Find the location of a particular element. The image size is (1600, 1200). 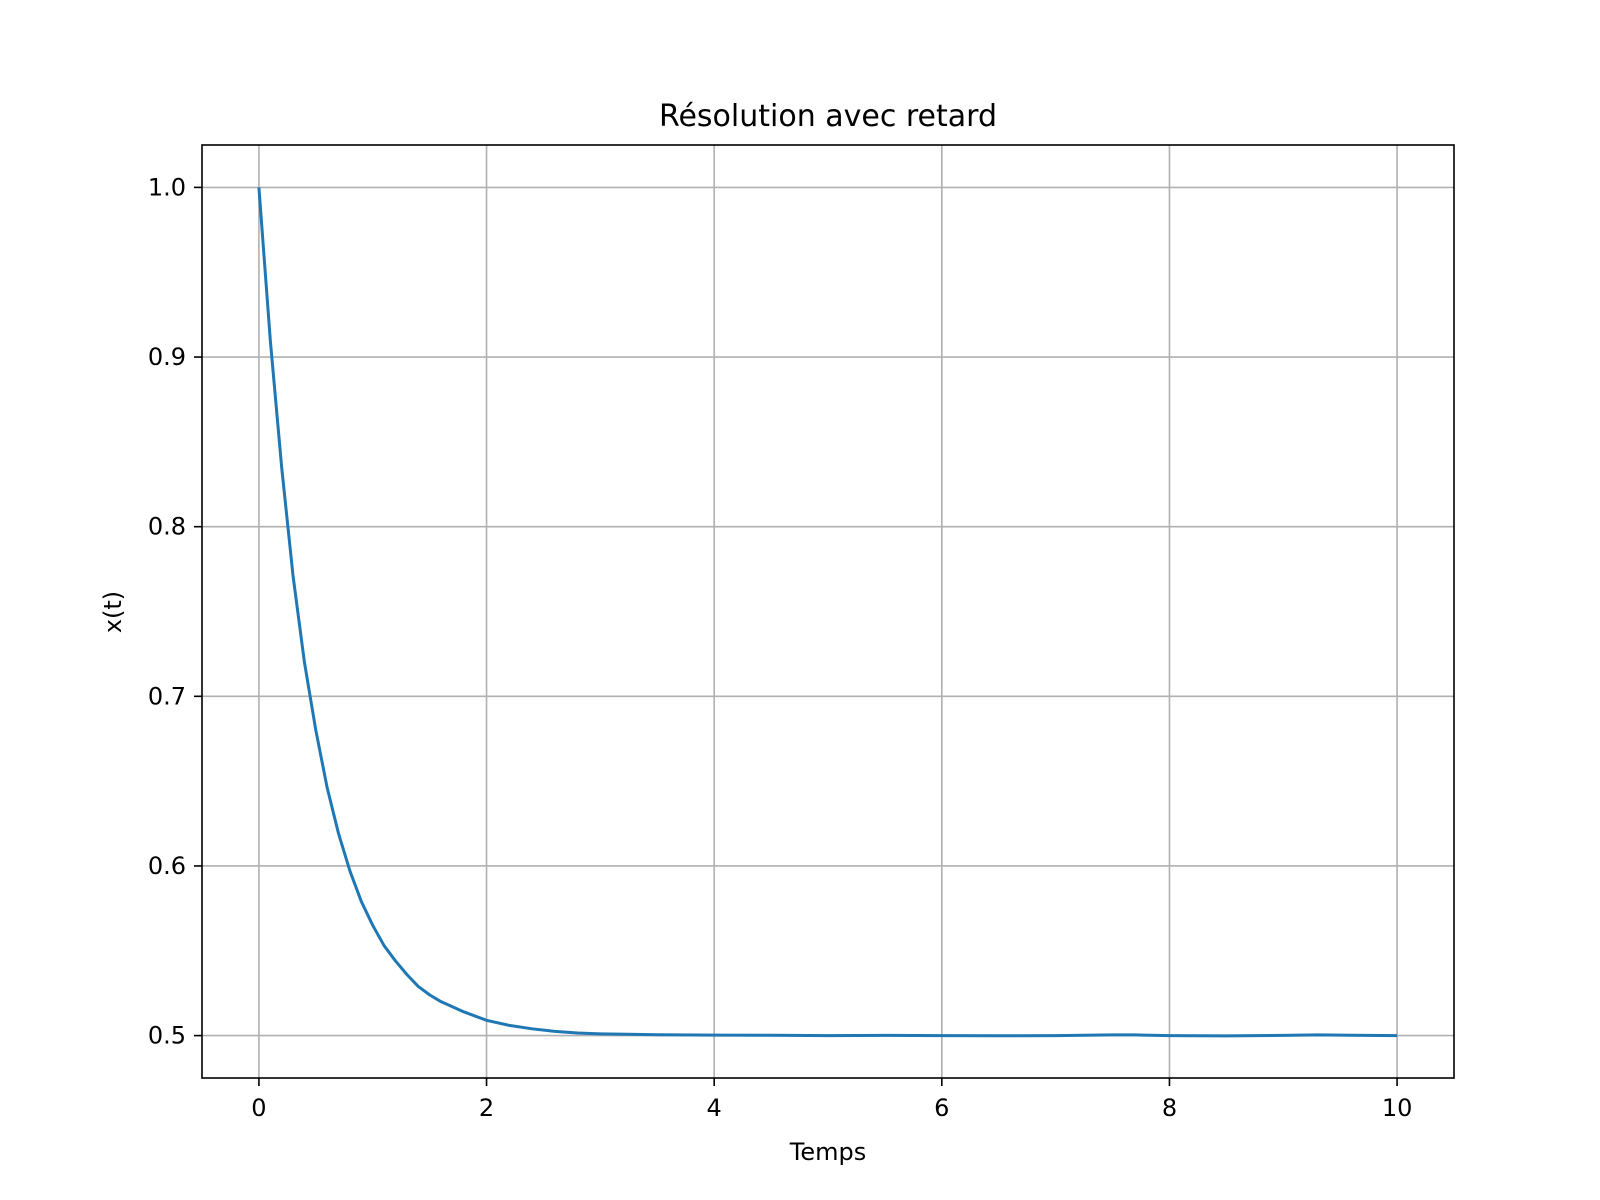

y-axis: 0.5 0.6 0.7 0.8 0.9 1.0 is located at coordinates (175, 611).